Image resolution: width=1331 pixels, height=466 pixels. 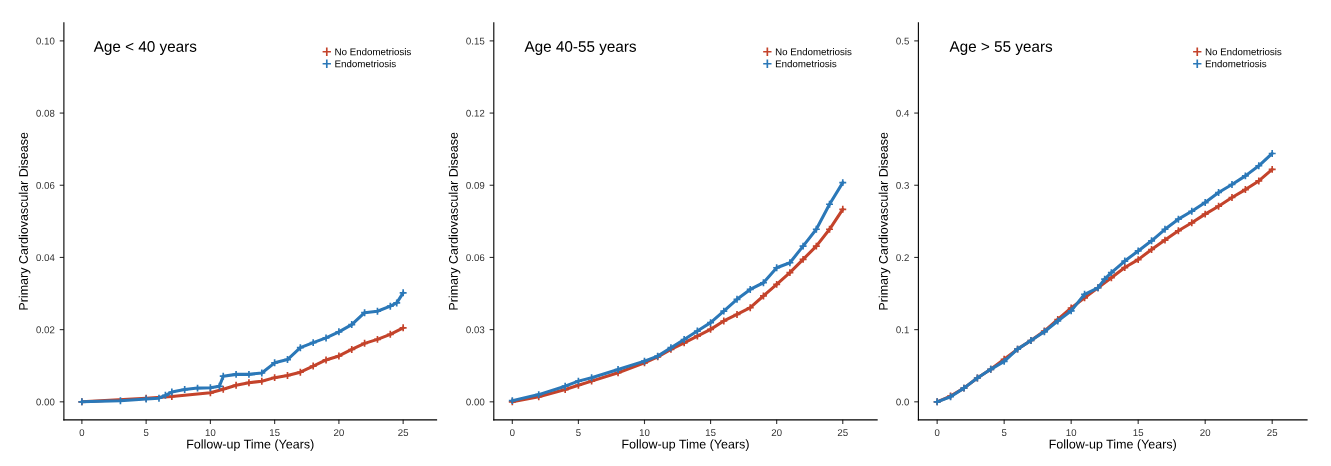 I want to click on y-tick-label: 0.12, so click(x=475, y=113).